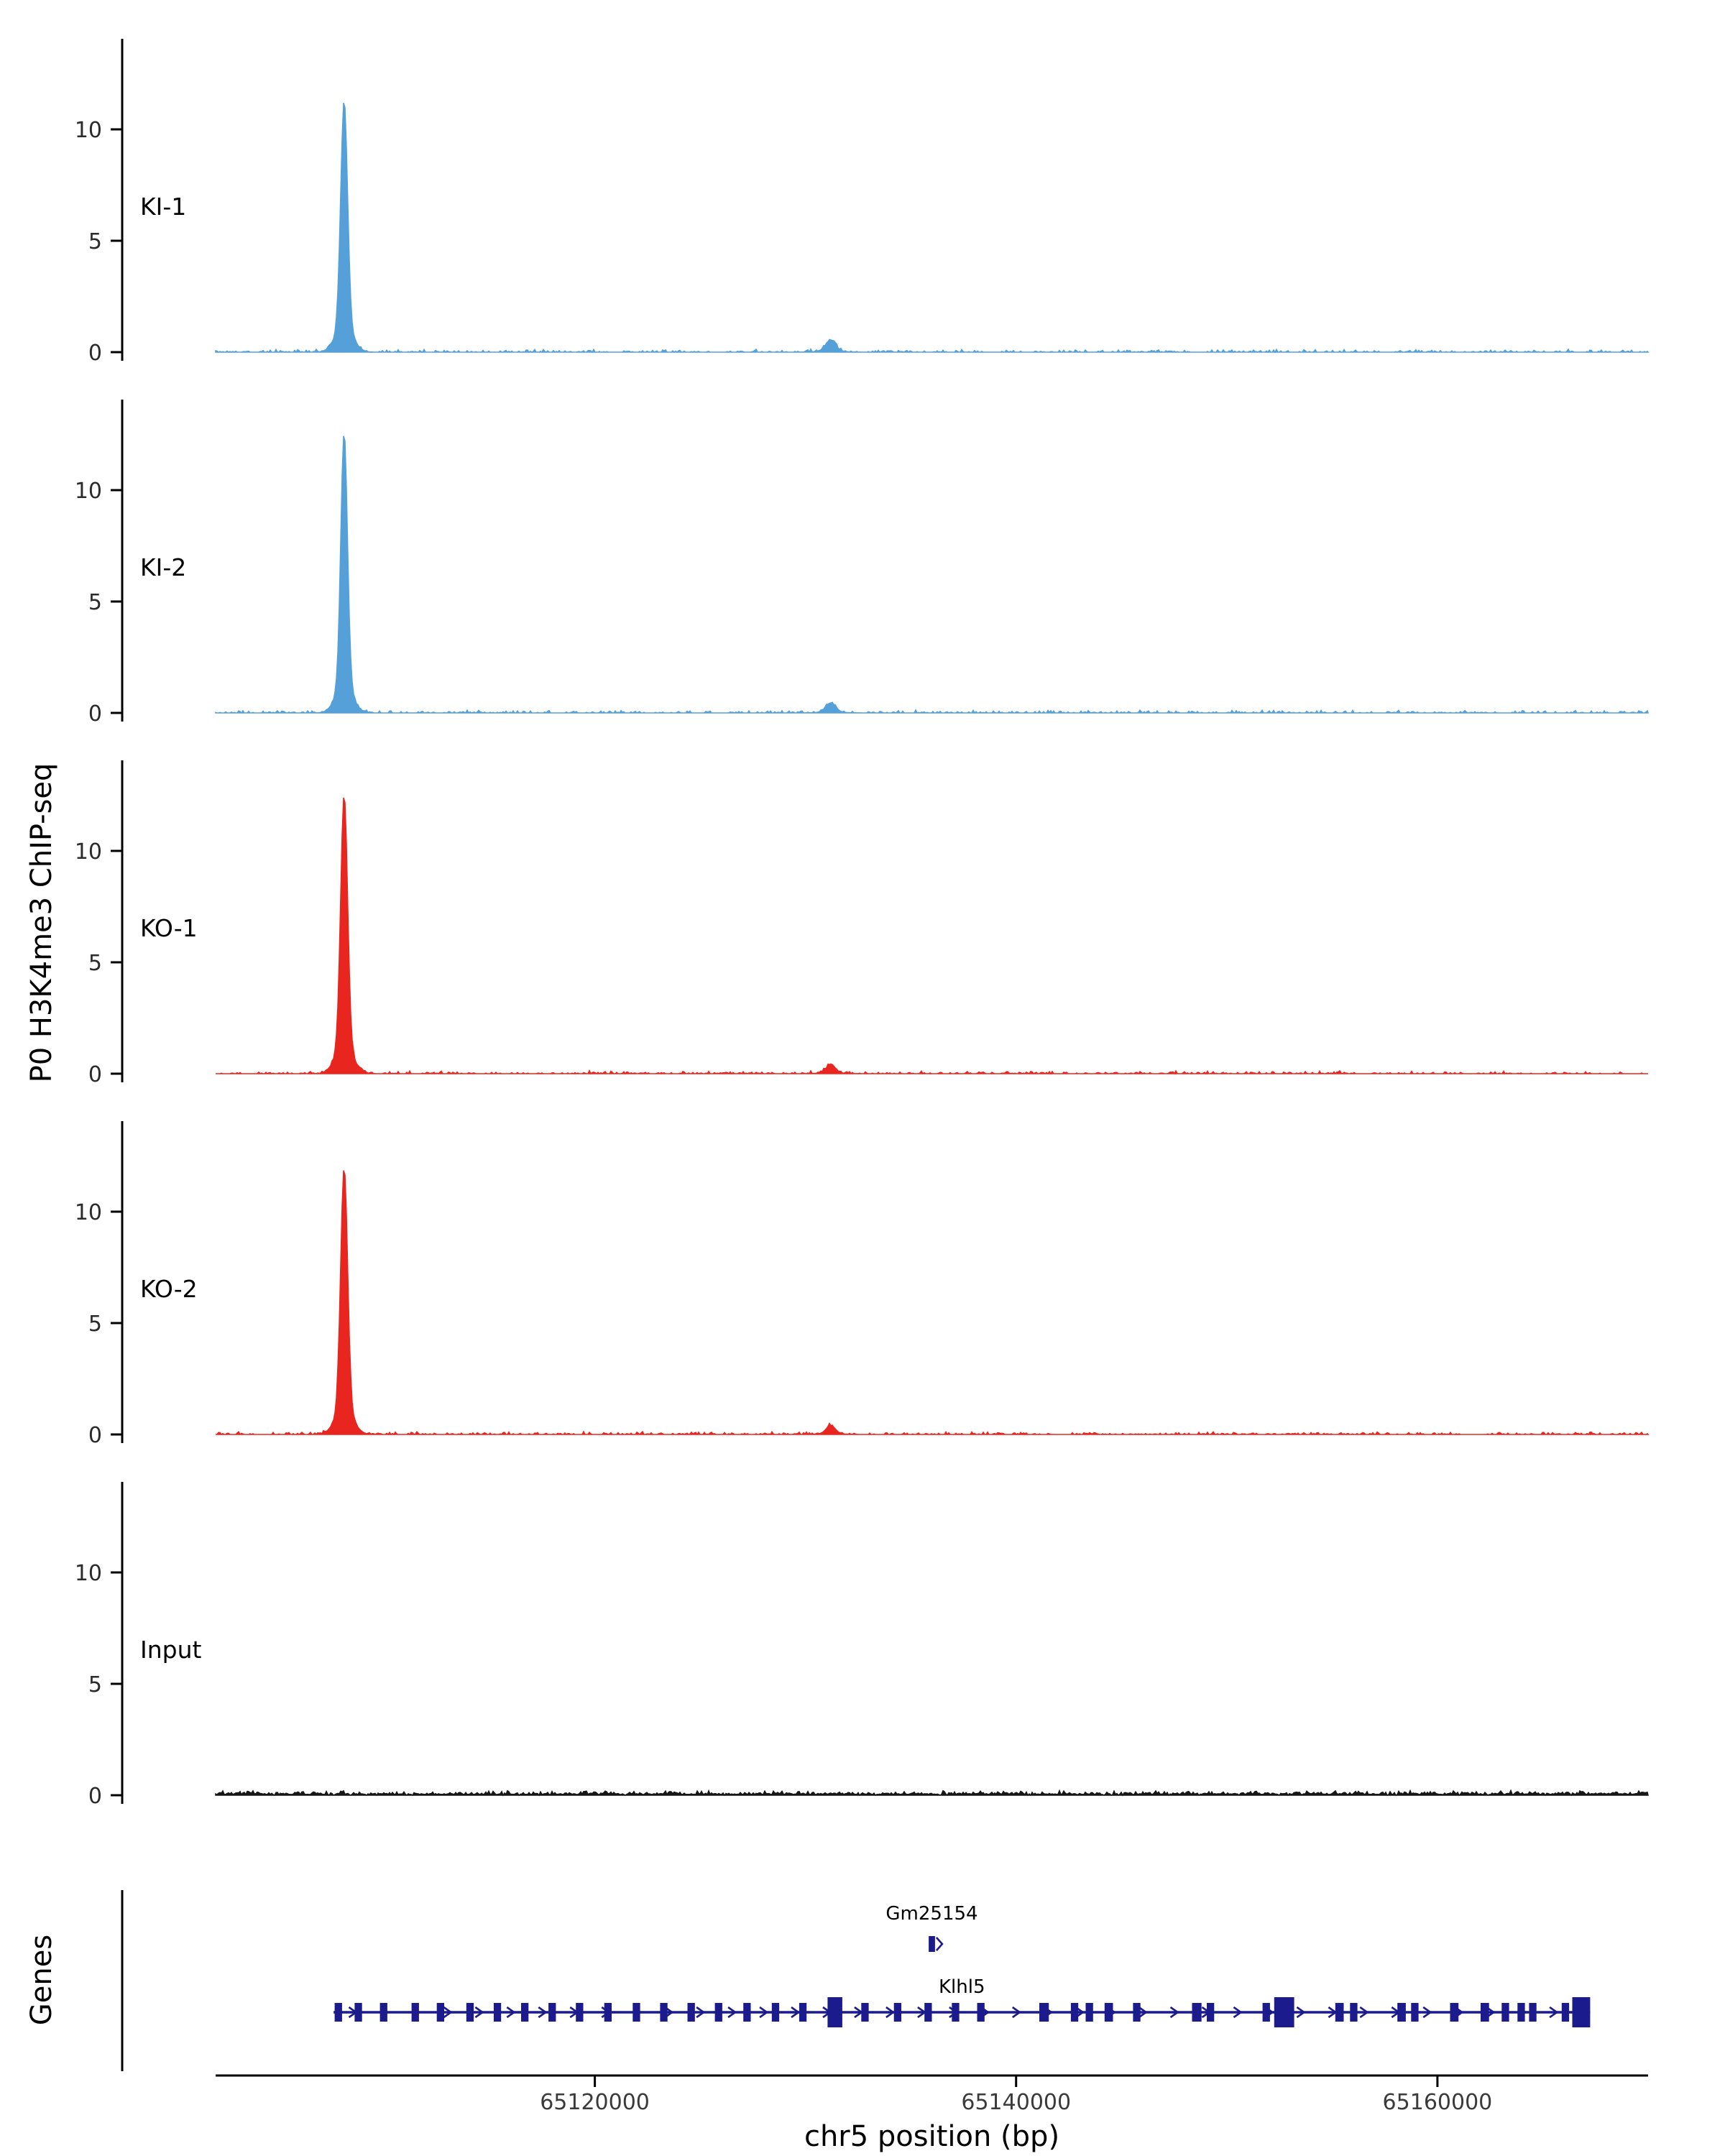 Image resolution: width=1725 pixels, height=2156 pixels. I want to click on gene-models-plot, so click(856, 1980).